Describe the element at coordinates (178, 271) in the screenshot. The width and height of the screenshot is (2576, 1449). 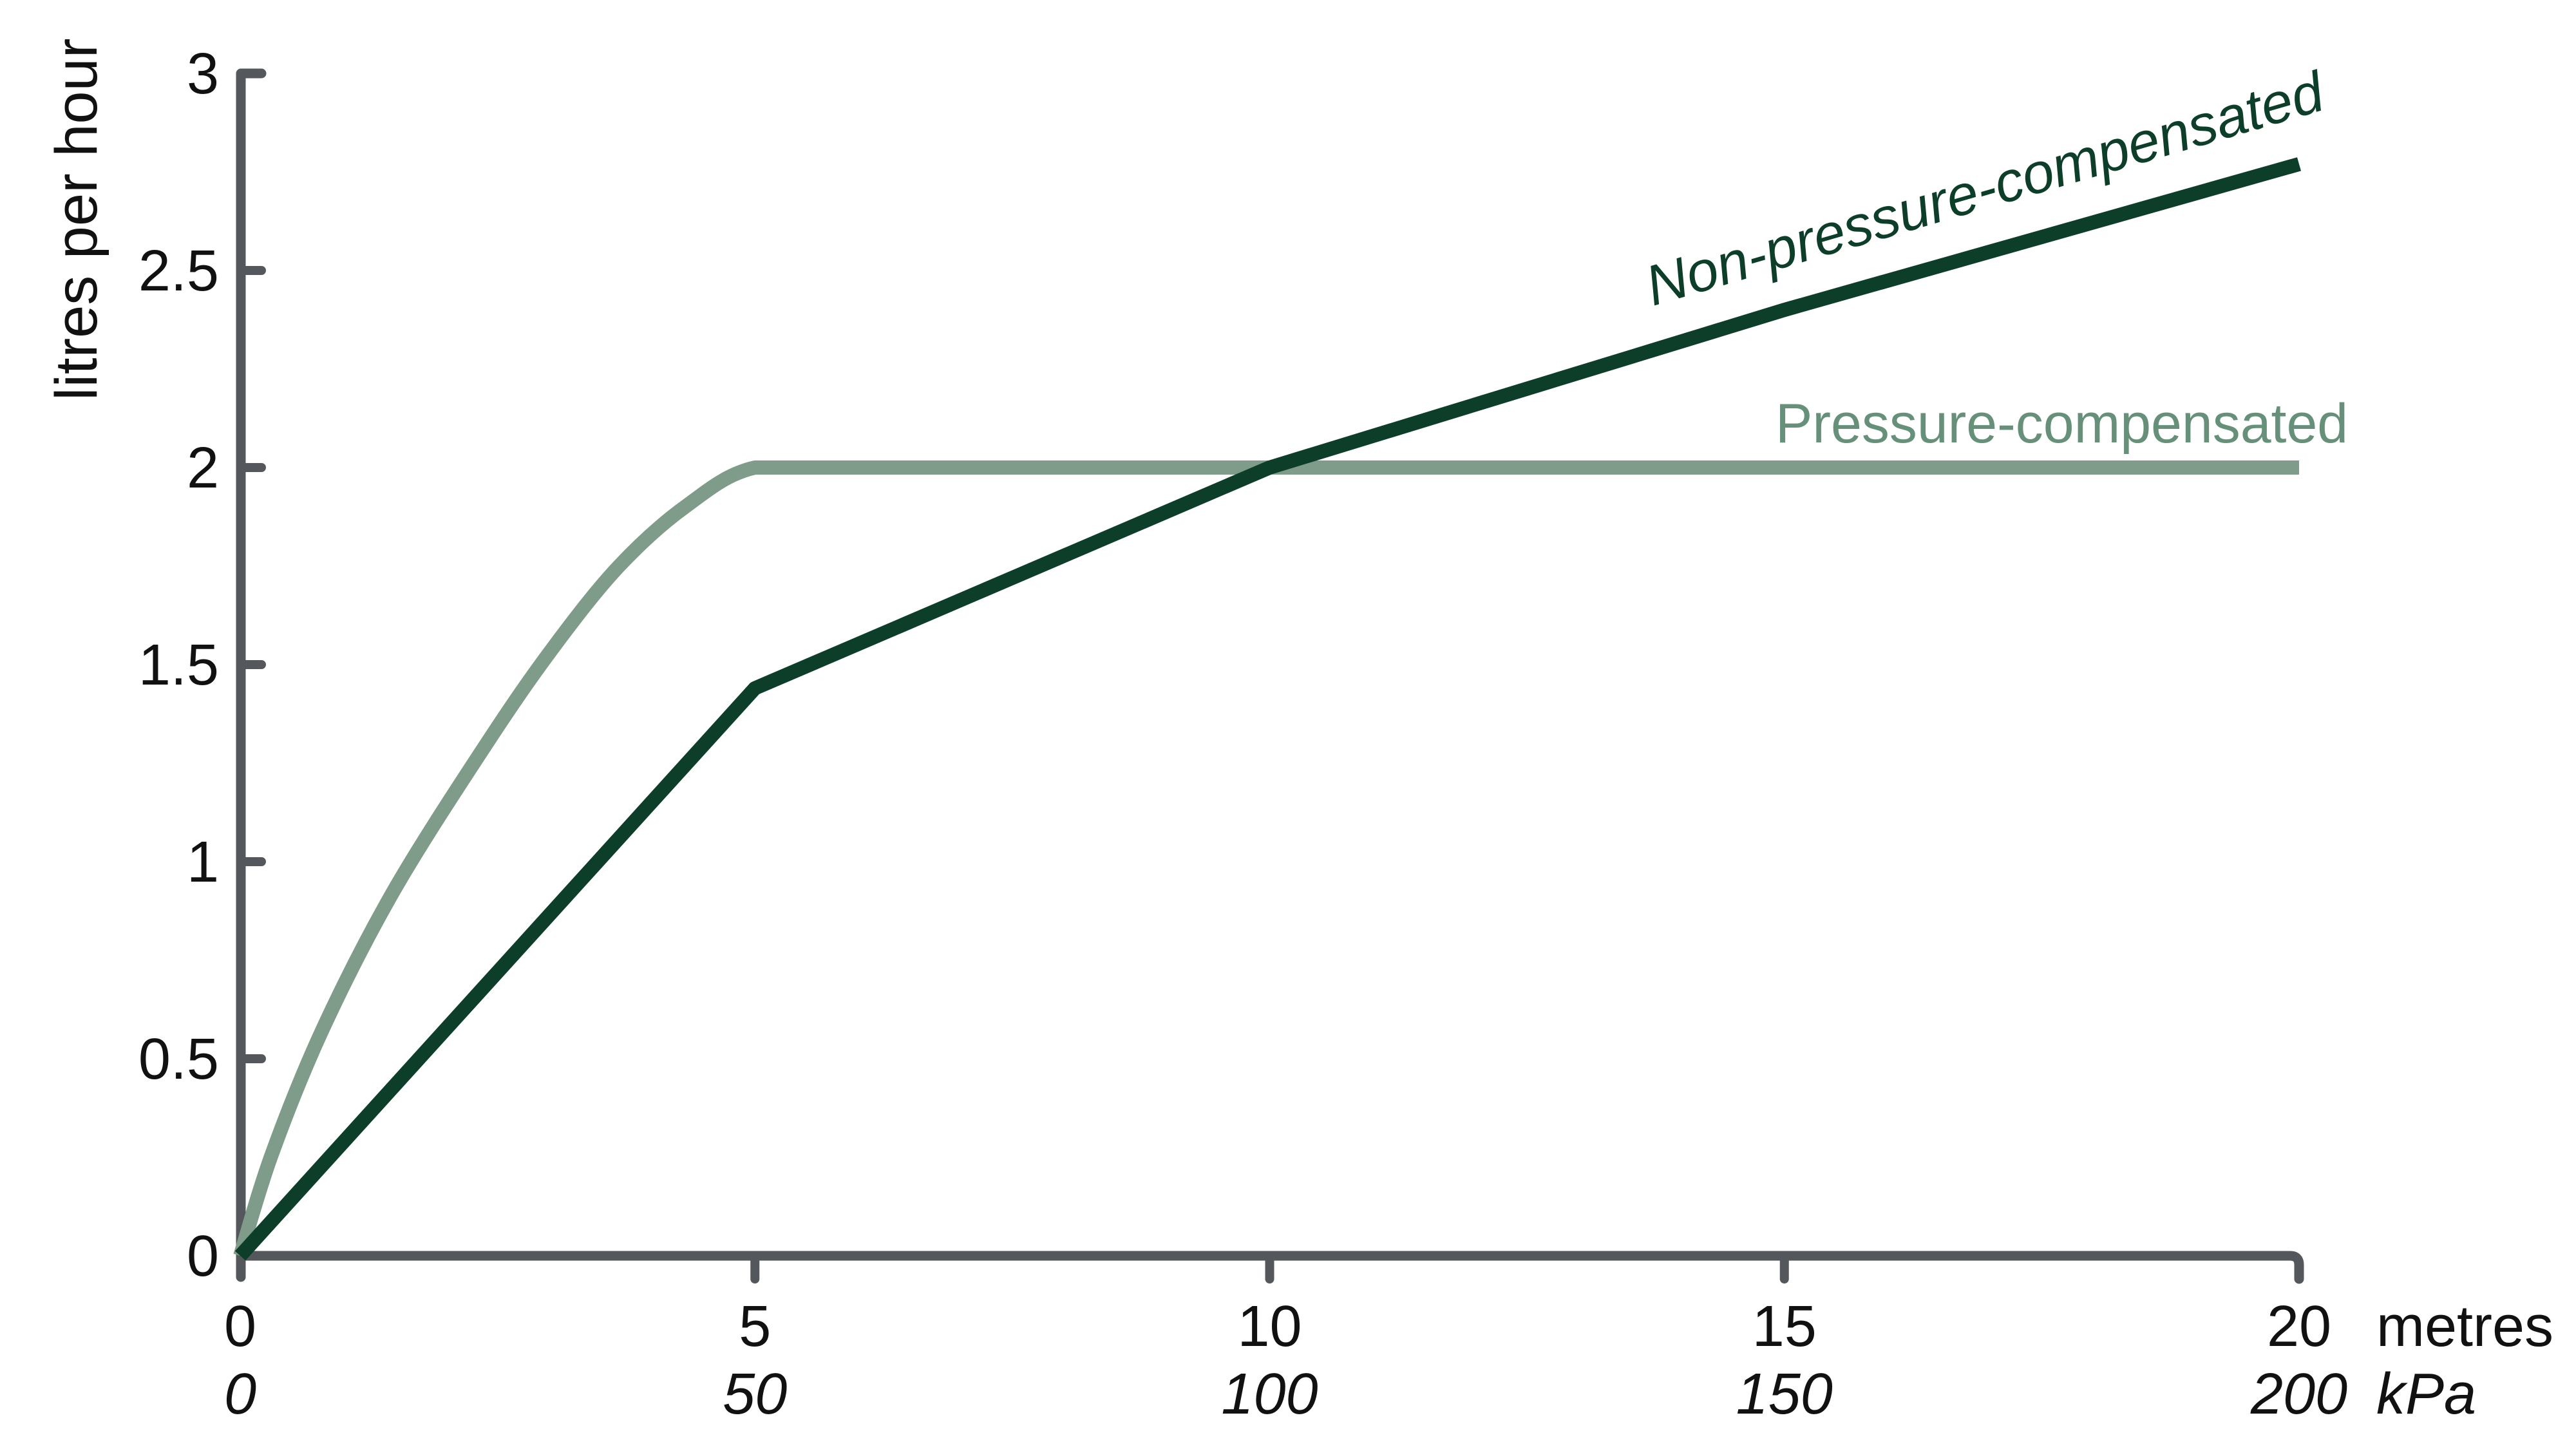
I see `y-tick-label: 2.5` at that location.